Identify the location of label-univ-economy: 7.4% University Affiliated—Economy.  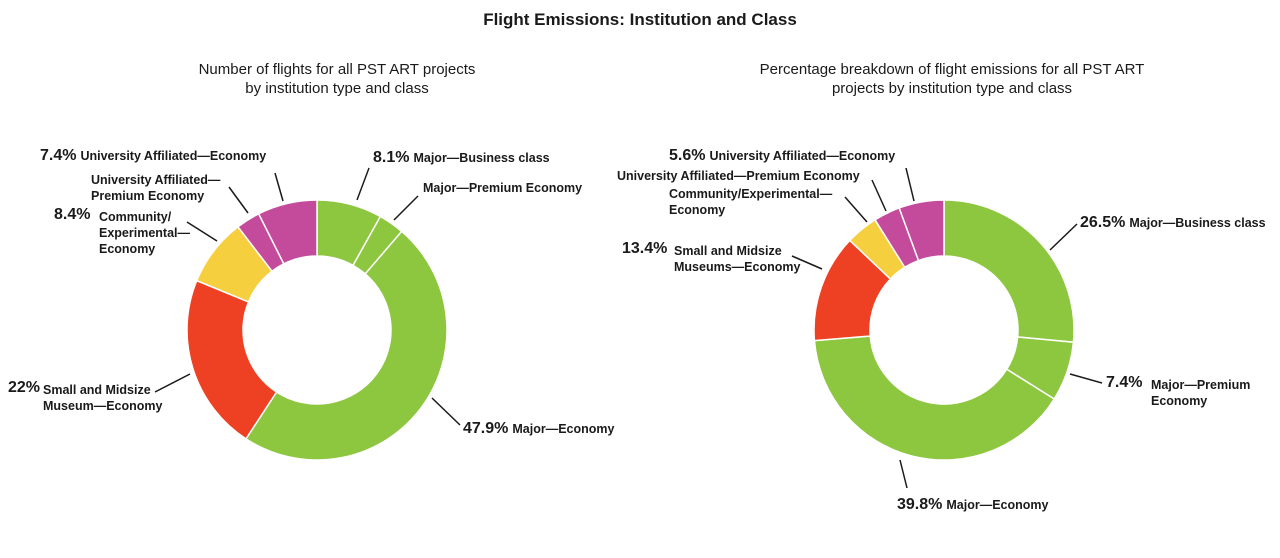
(153, 156).